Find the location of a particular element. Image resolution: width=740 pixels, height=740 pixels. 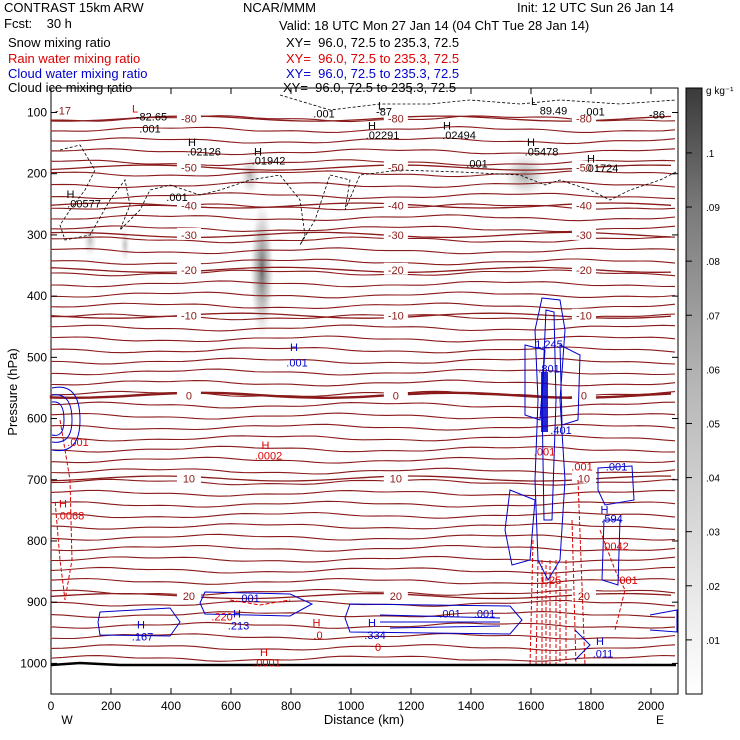

y-tick-label: 700 is located at coordinates (37, 480).